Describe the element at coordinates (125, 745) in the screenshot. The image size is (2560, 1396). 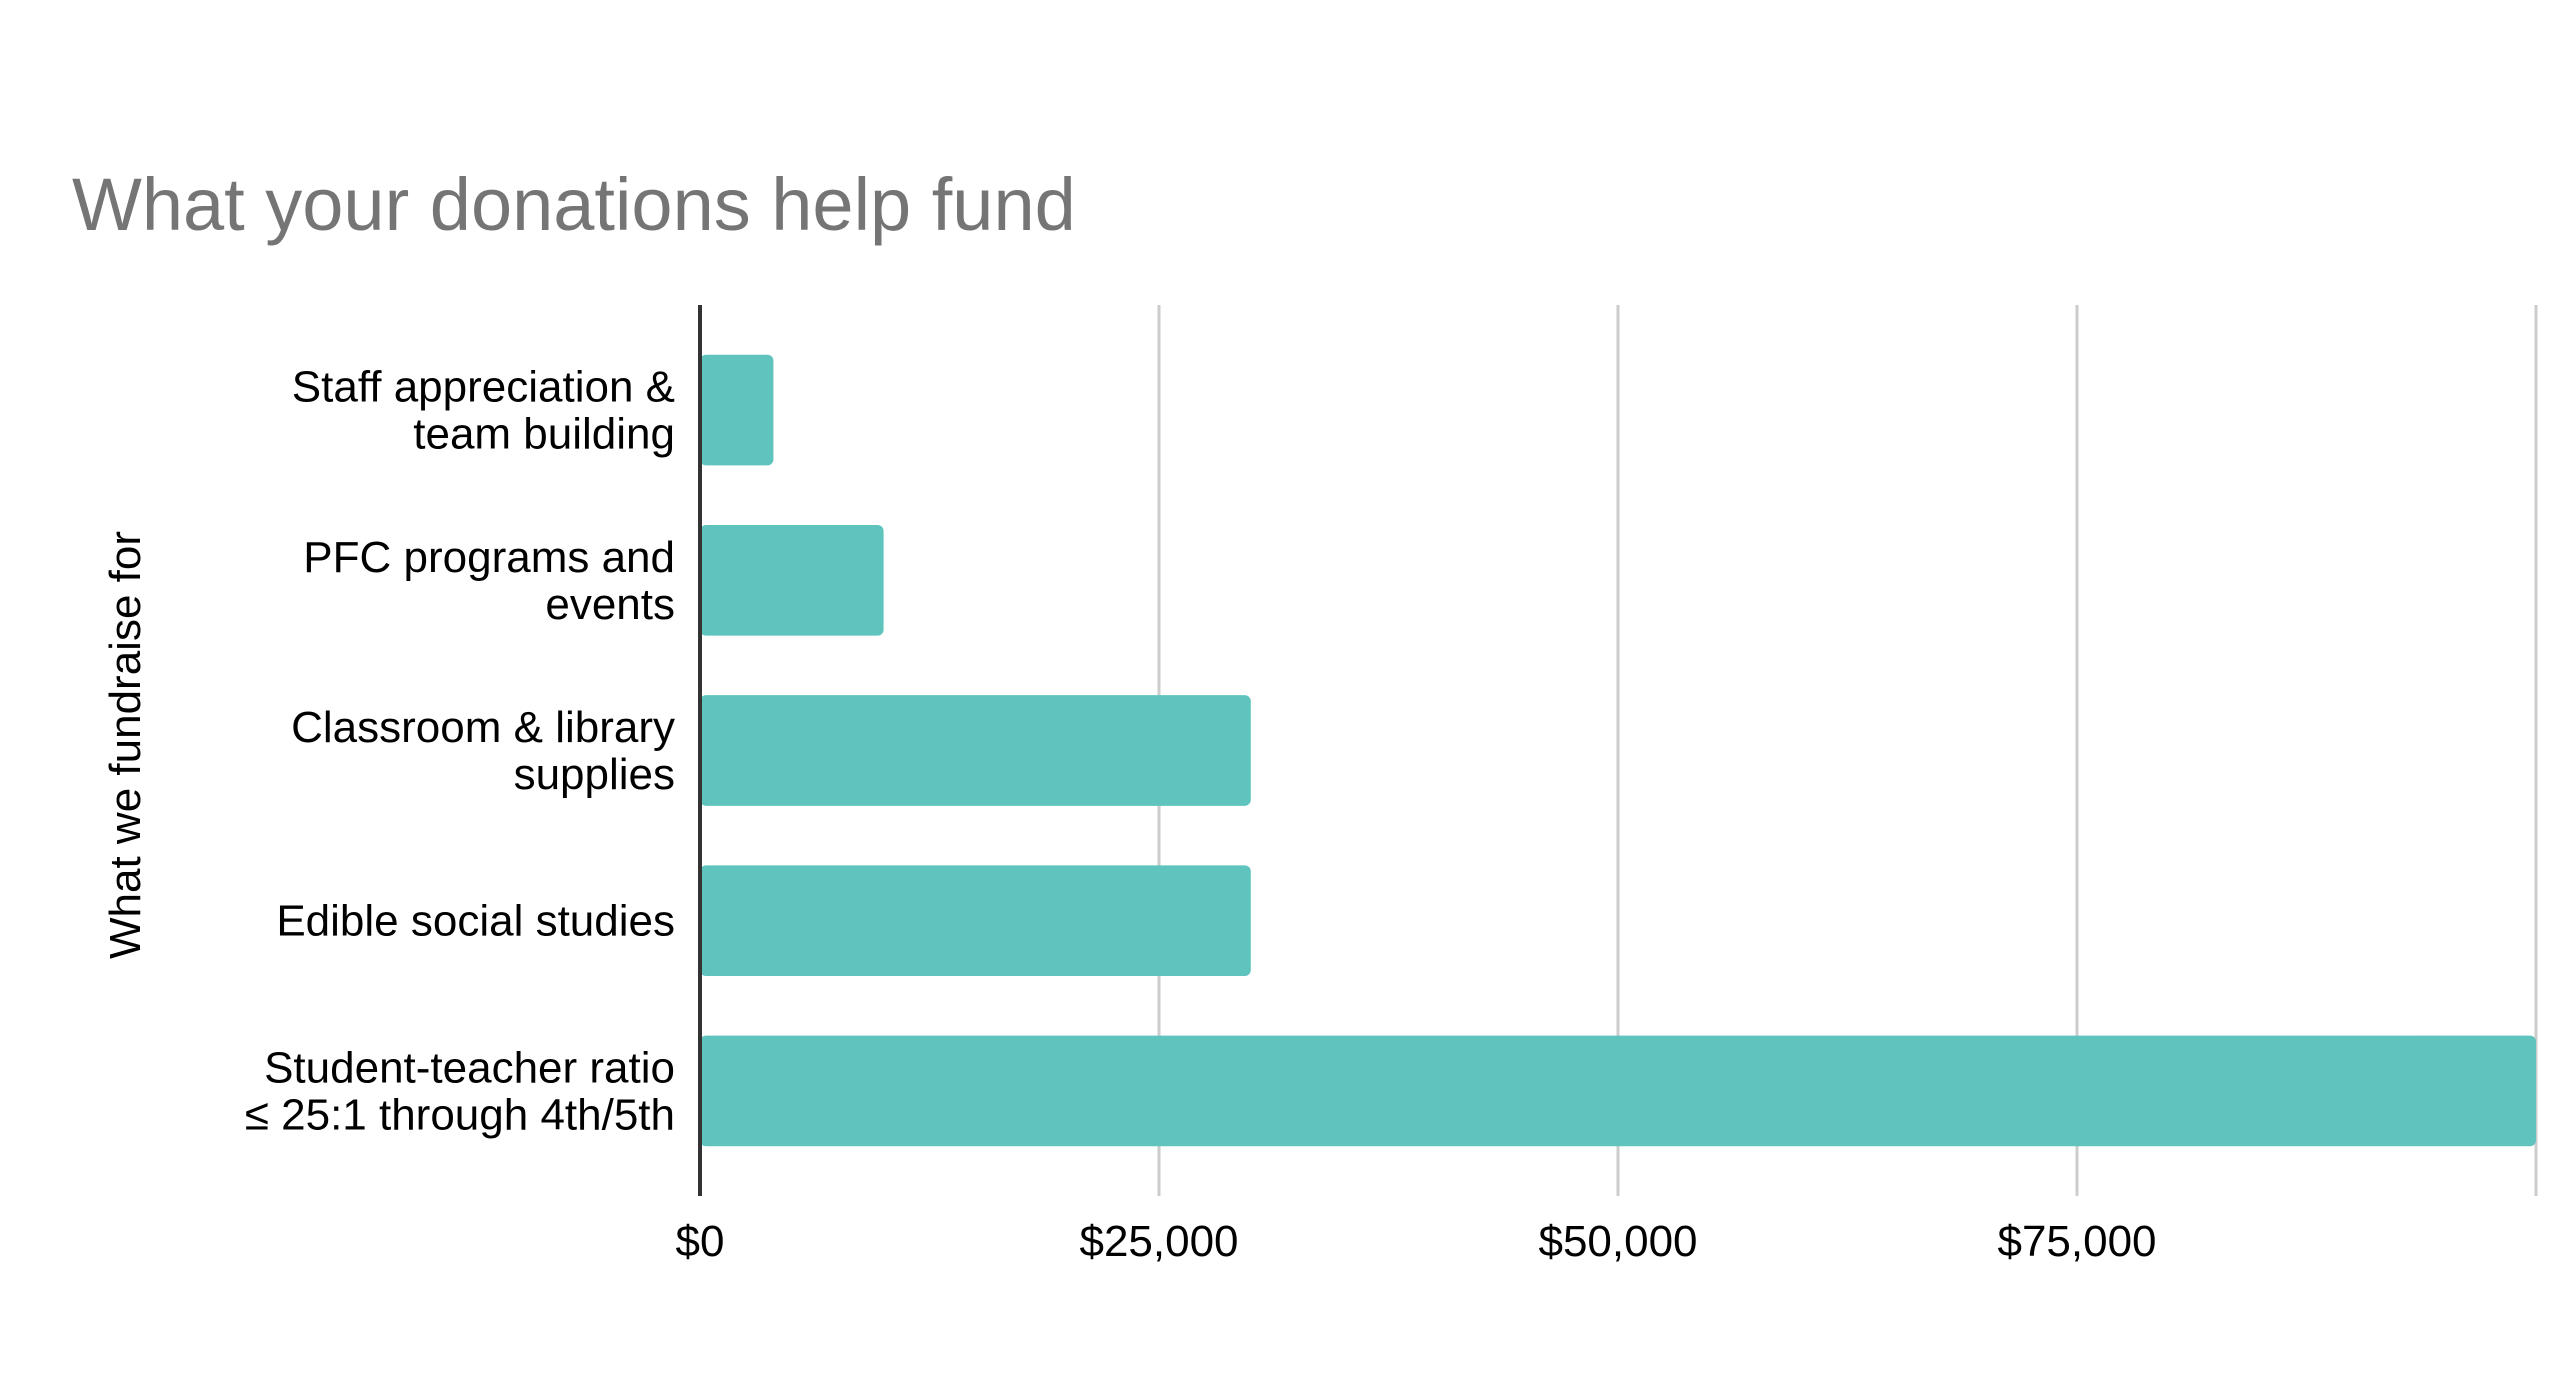
I see `y-axis-title: What we fundraise for` at that location.